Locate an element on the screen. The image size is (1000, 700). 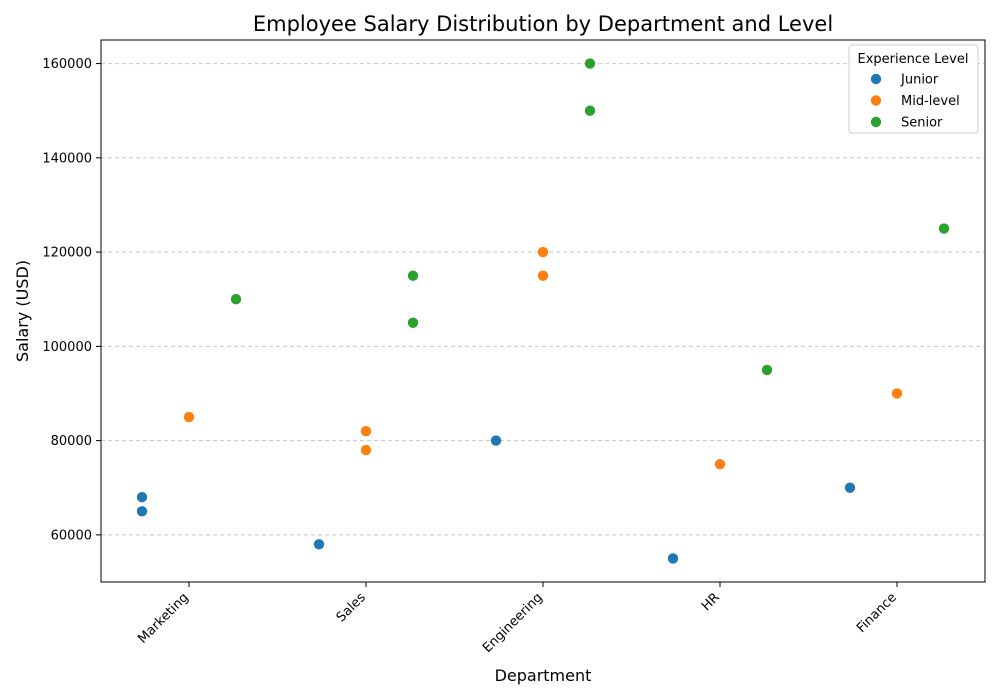
y-tick-label: 140000 is located at coordinates (67, 158).